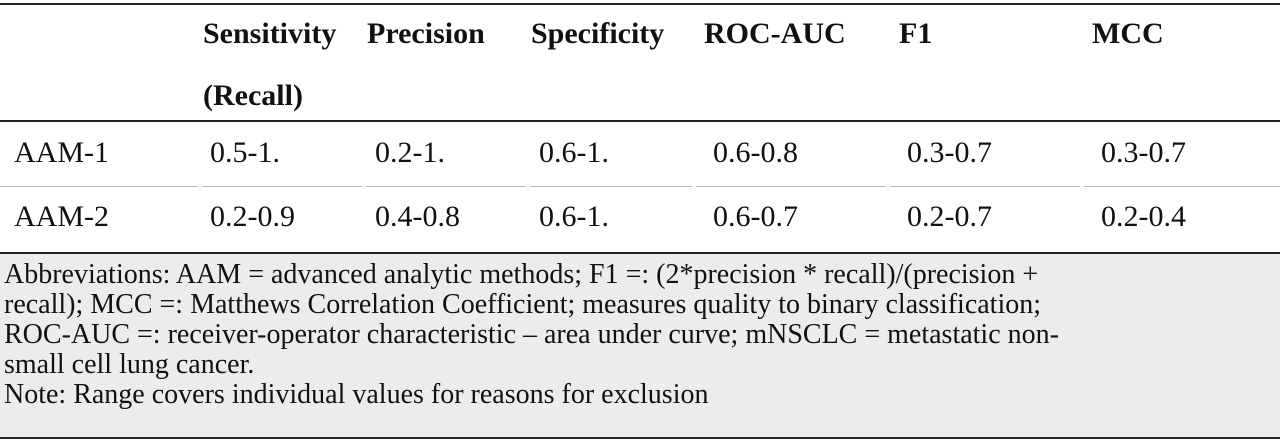 This screenshot has height=445, width=1280. Describe the element at coordinates (755, 152) in the screenshot. I see `cell-roc-auc: 0.6-0.8` at that location.